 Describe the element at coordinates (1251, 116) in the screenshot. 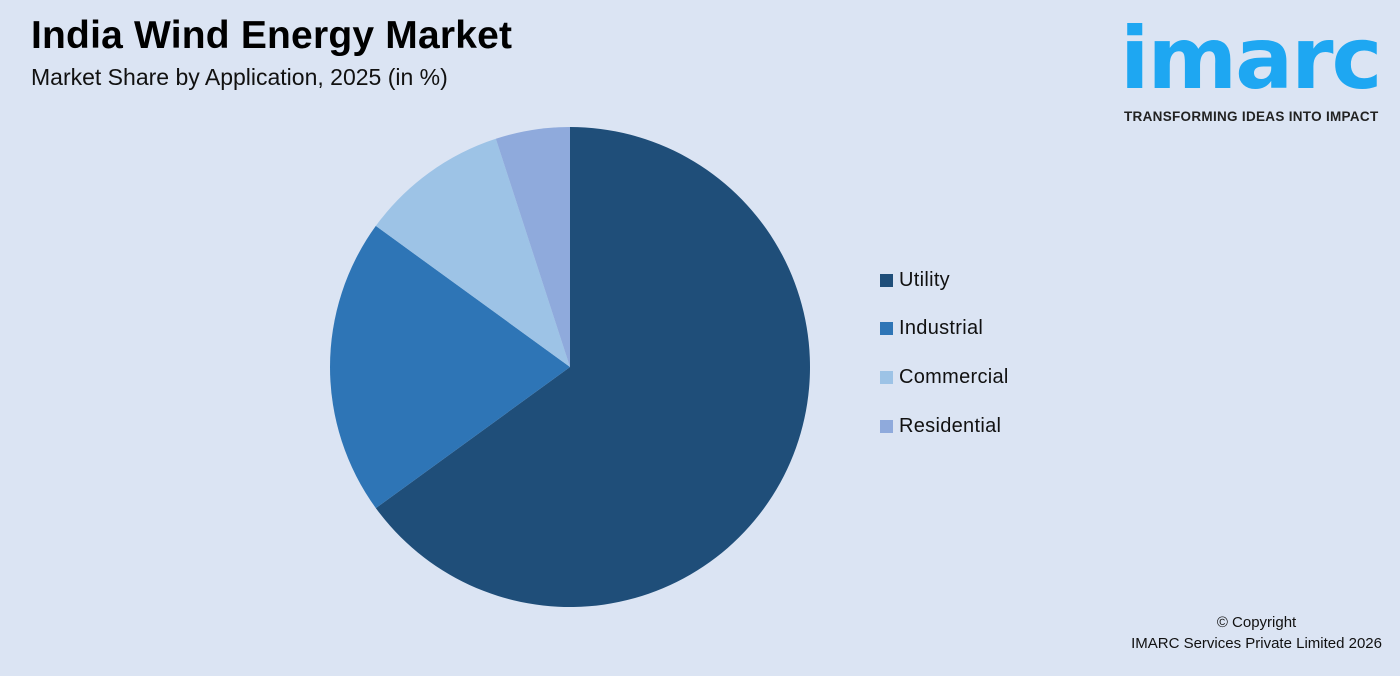

I see `logo-tagline: TRANSFORMING IDEAS INTO IMPACT` at that location.